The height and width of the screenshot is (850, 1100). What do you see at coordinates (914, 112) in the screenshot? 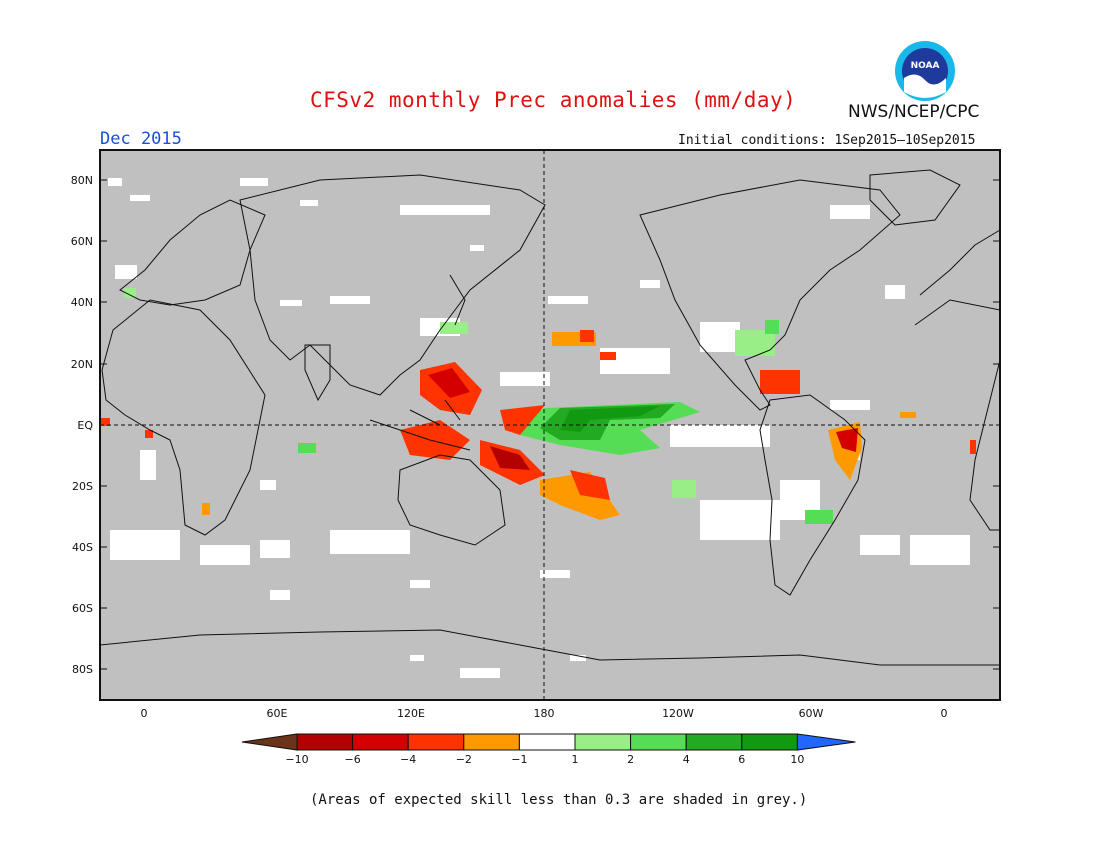
I see `agency-label: NWS/NCEP/CPC` at bounding box center [914, 112].